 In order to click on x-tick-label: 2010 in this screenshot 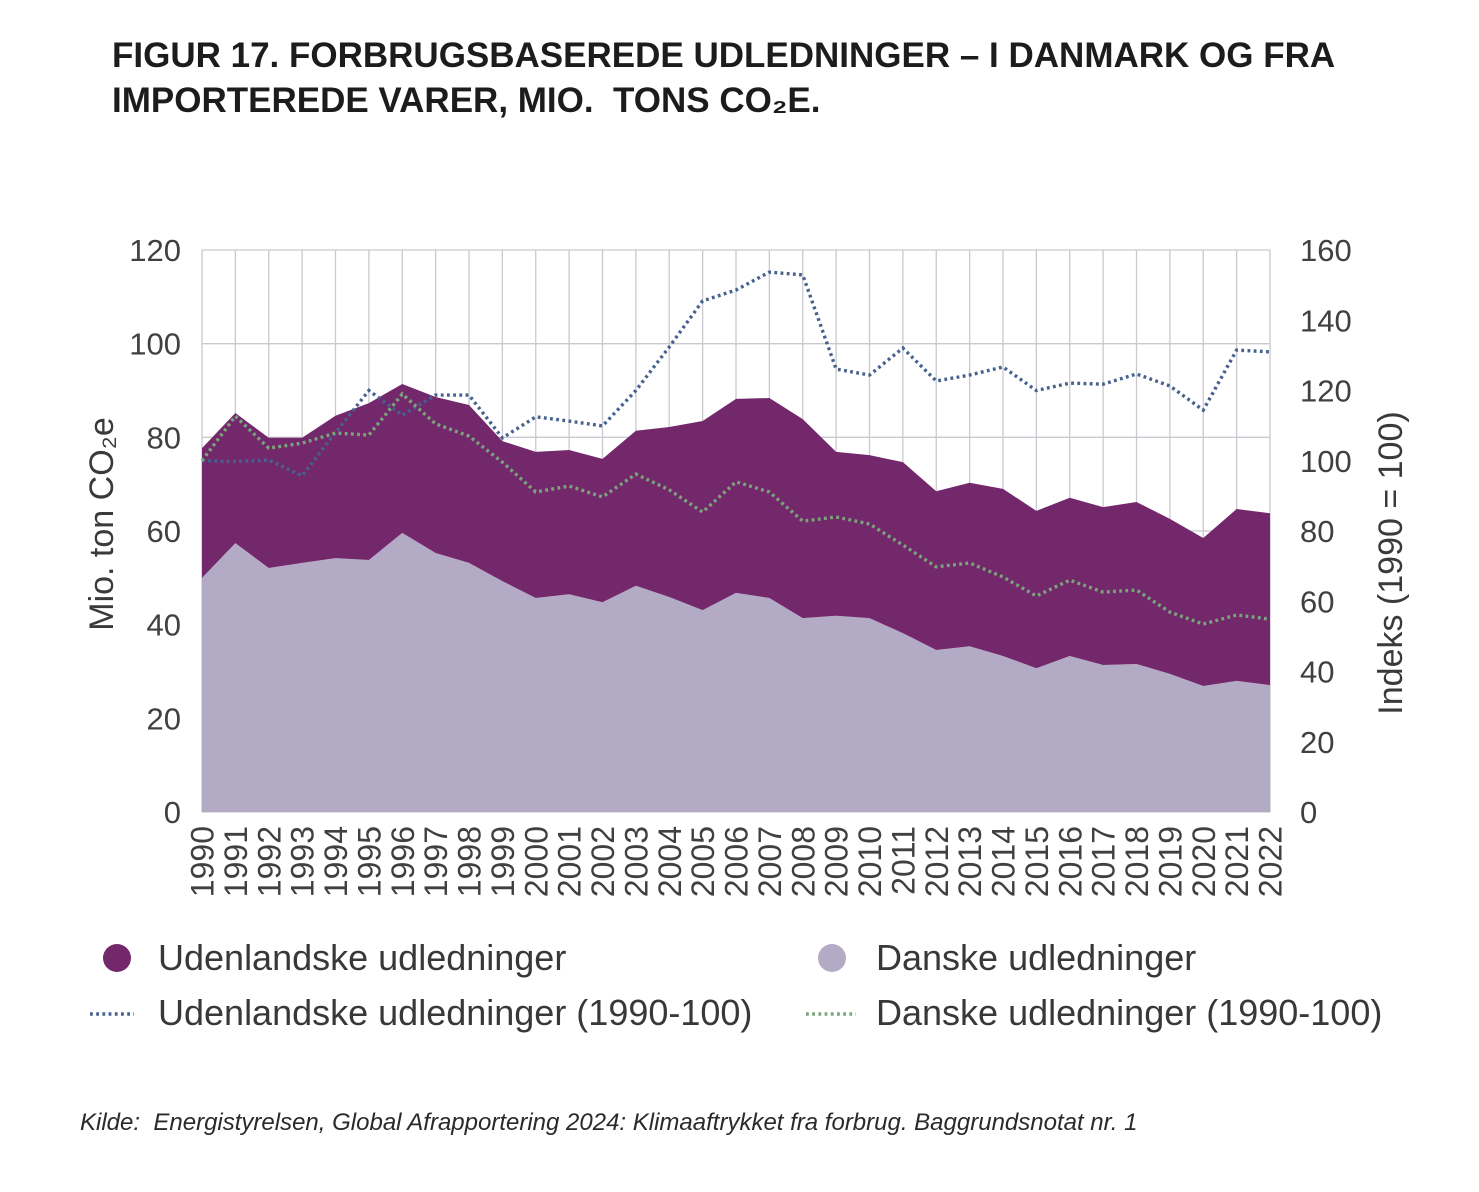, I will do `click(870, 861)`.